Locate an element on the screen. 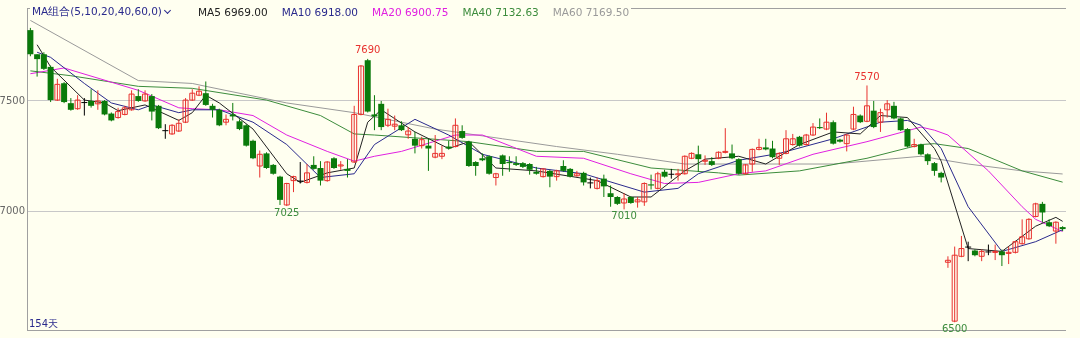 This screenshot has width=1080, height=338. text: MA5 6969.00 is located at coordinates (232, 12).